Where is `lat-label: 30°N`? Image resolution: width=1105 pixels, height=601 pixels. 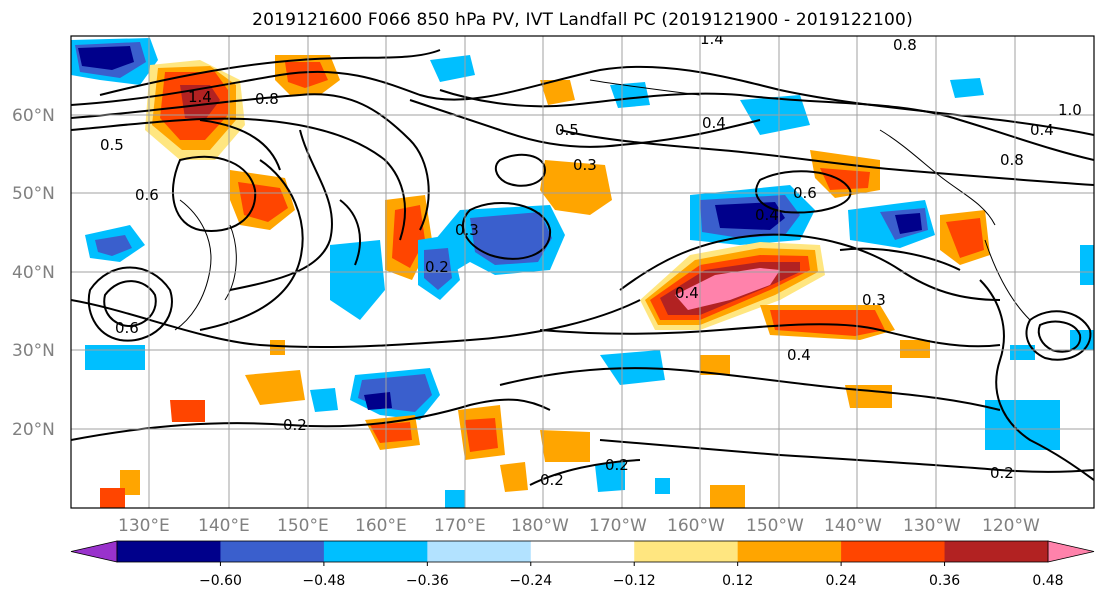 lat-label: 30°N is located at coordinates (33, 351).